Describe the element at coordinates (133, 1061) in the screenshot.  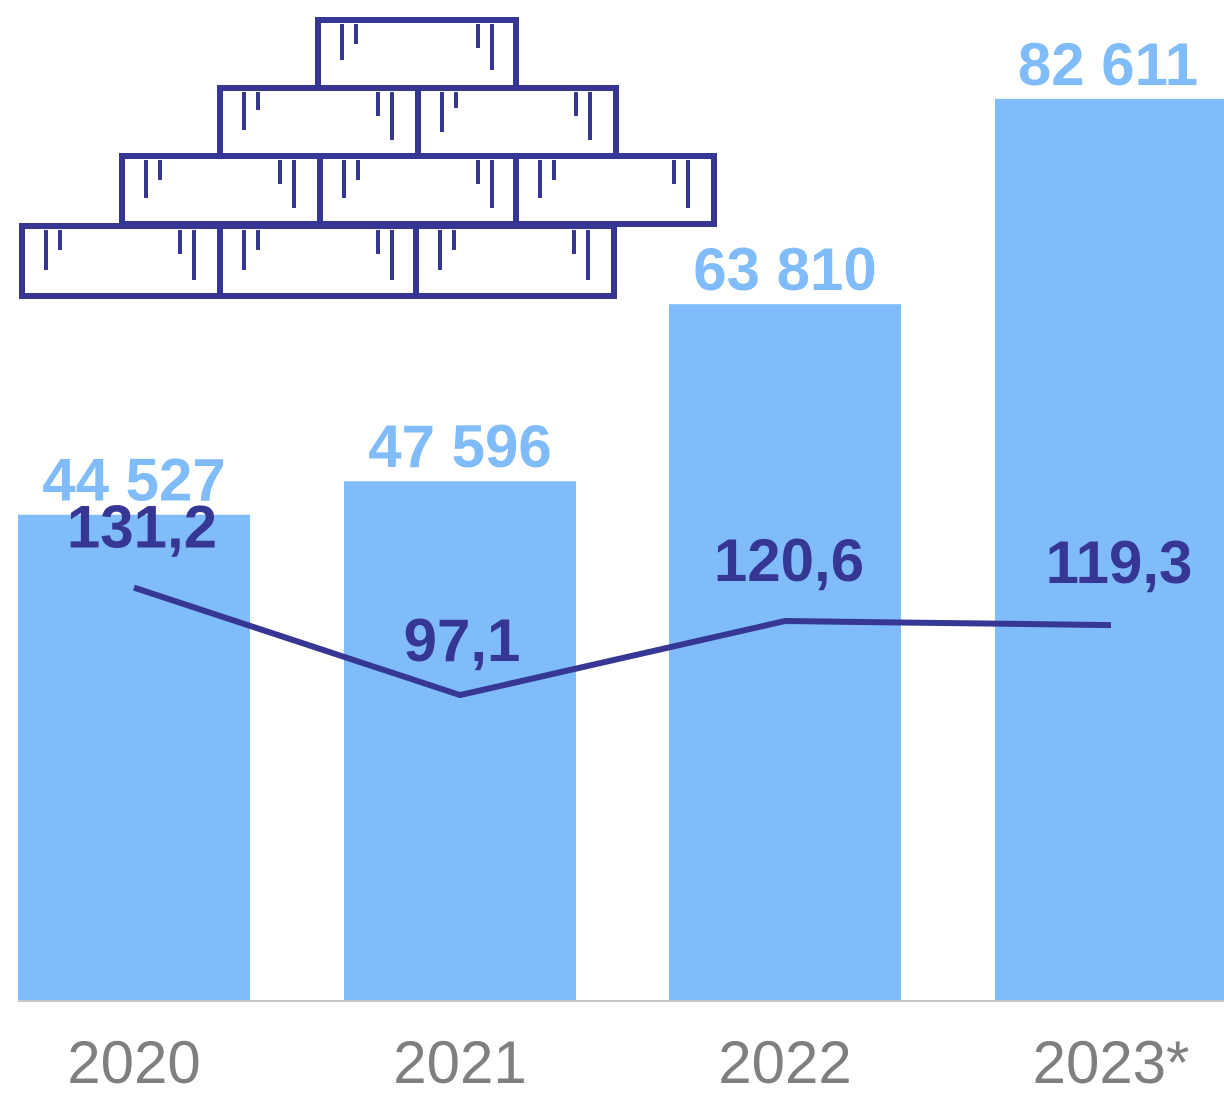
I see `x-tick-label: 2020` at that location.